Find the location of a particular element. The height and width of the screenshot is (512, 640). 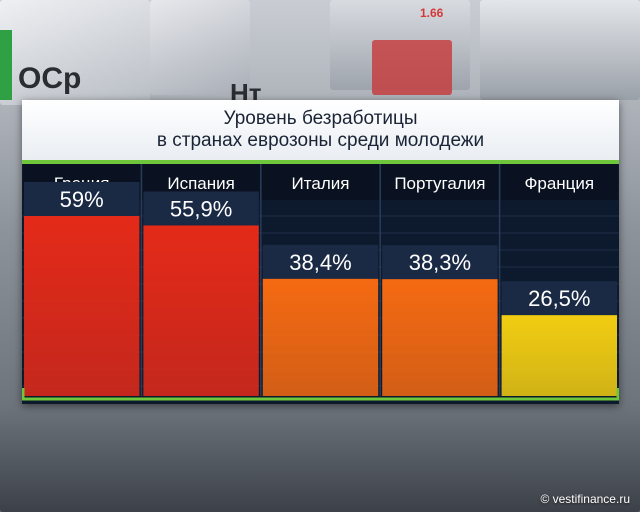

backdrop-red-block is located at coordinates (412, 67).